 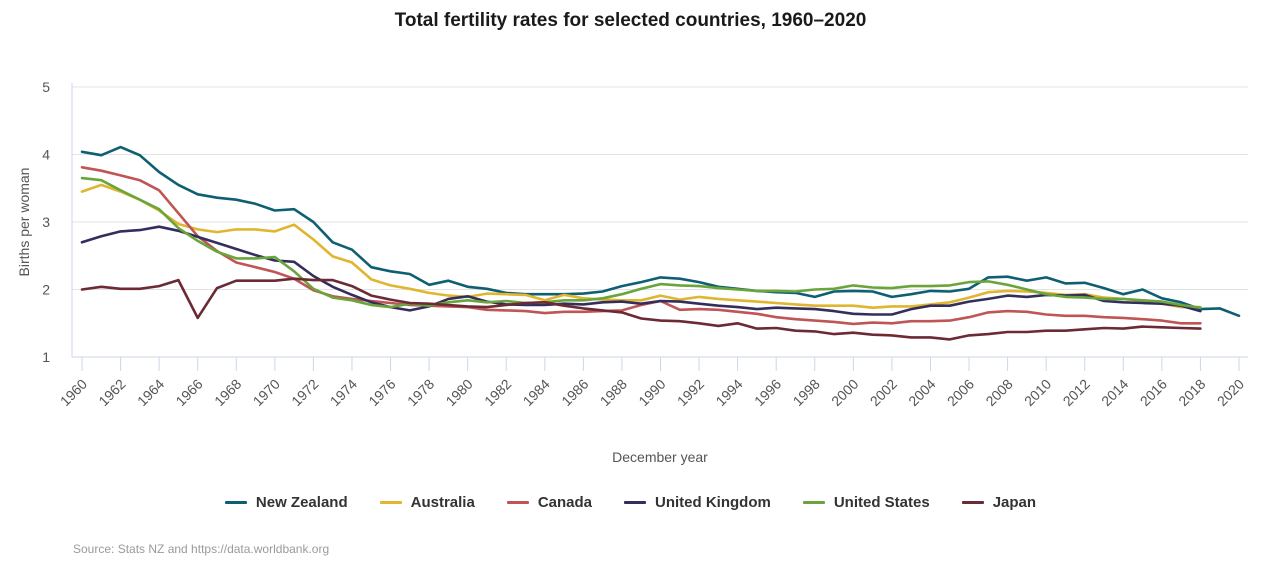 What do you see at coordinates (46, 357) in the screenshot?
I see `y-tick-label: 1` at bounding box center [46, 357].